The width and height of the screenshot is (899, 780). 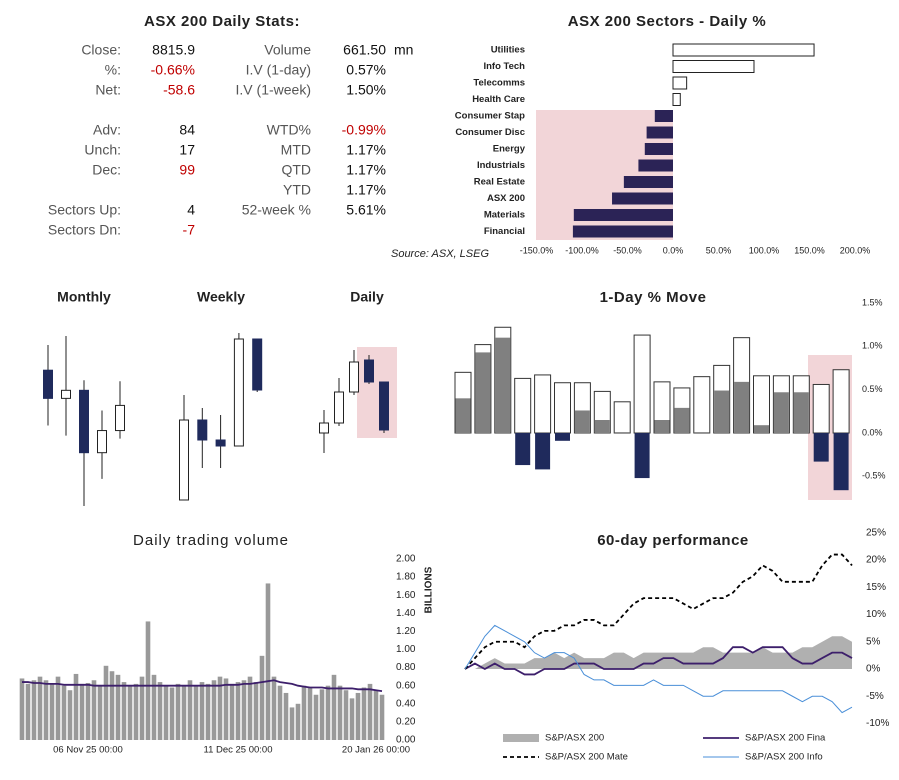 I want to click on y-tick-label: Telecomms, so click(x=499, y=83).